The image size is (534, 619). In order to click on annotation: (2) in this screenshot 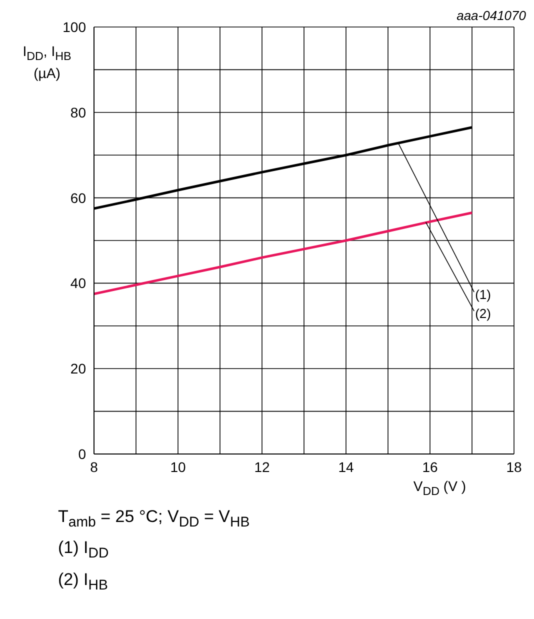, I will do `click(483, 314)`.